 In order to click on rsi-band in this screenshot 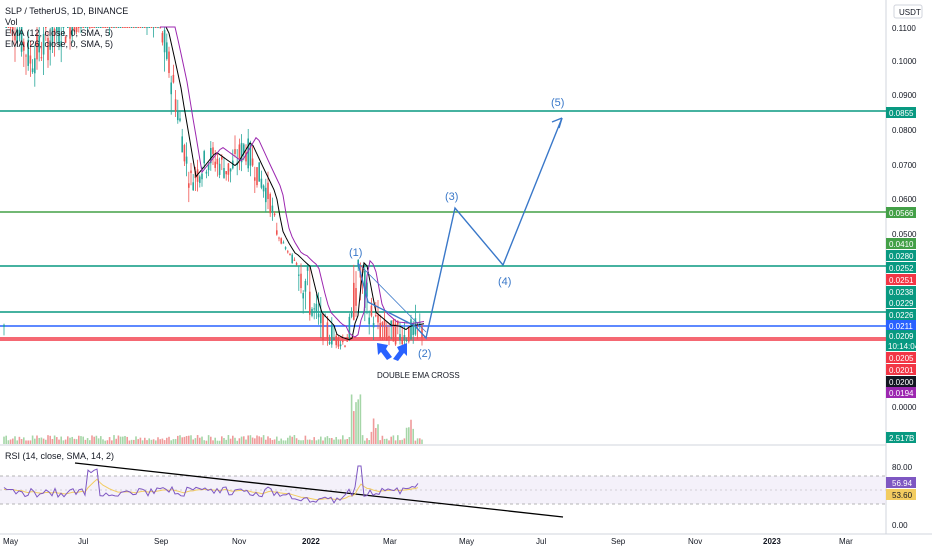, I will do `click(443, 490)`.